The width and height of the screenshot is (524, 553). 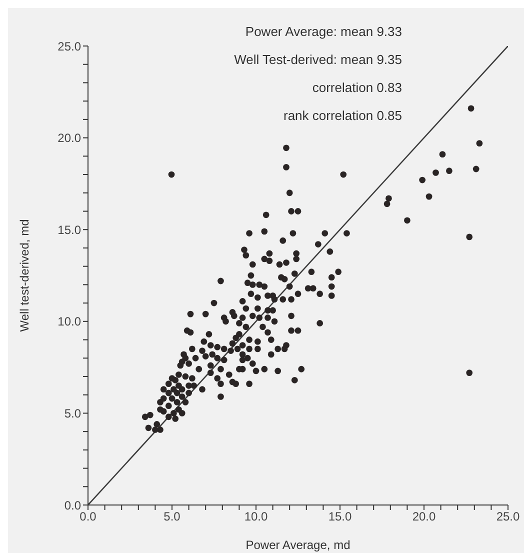 I want to click on y-tick-label: 0.0, so click(x=73, y=505).